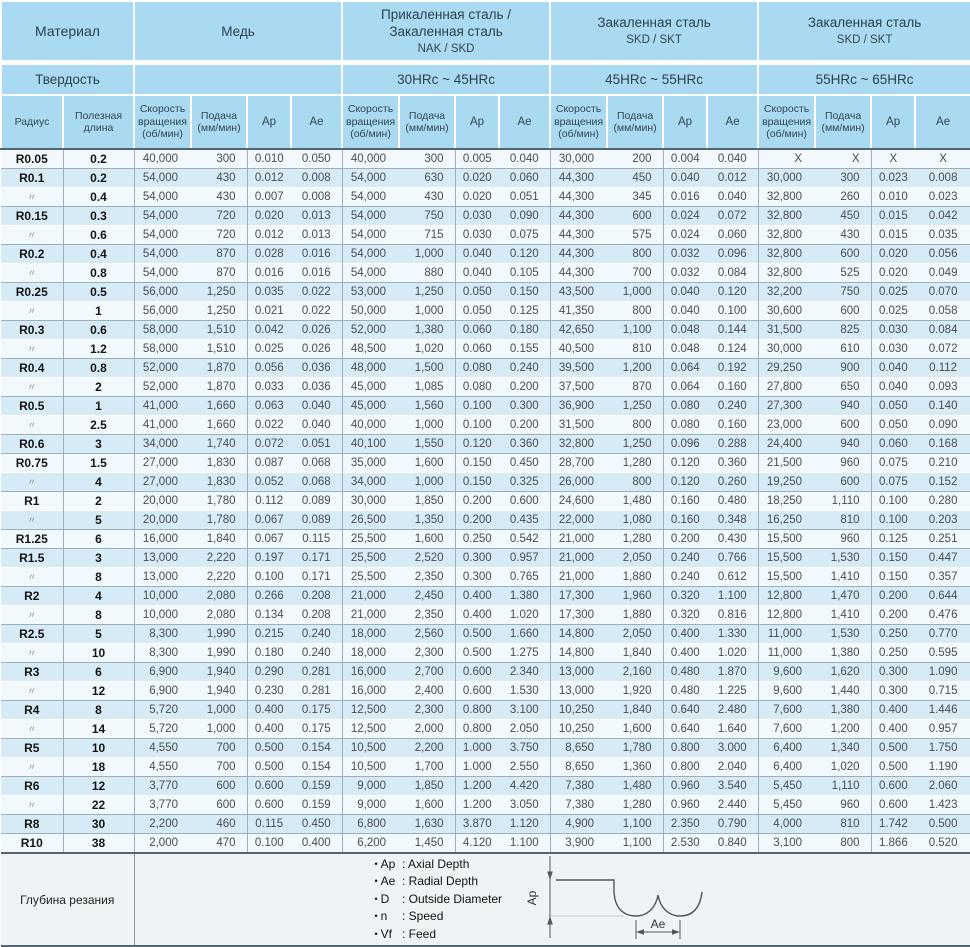 Image resolution: width=970 pixels, height=947 pixels. What do you see at coordinates (427, 216) in the screenshot?
I see `feed-cell: 750` at bounding box center [427, 216].